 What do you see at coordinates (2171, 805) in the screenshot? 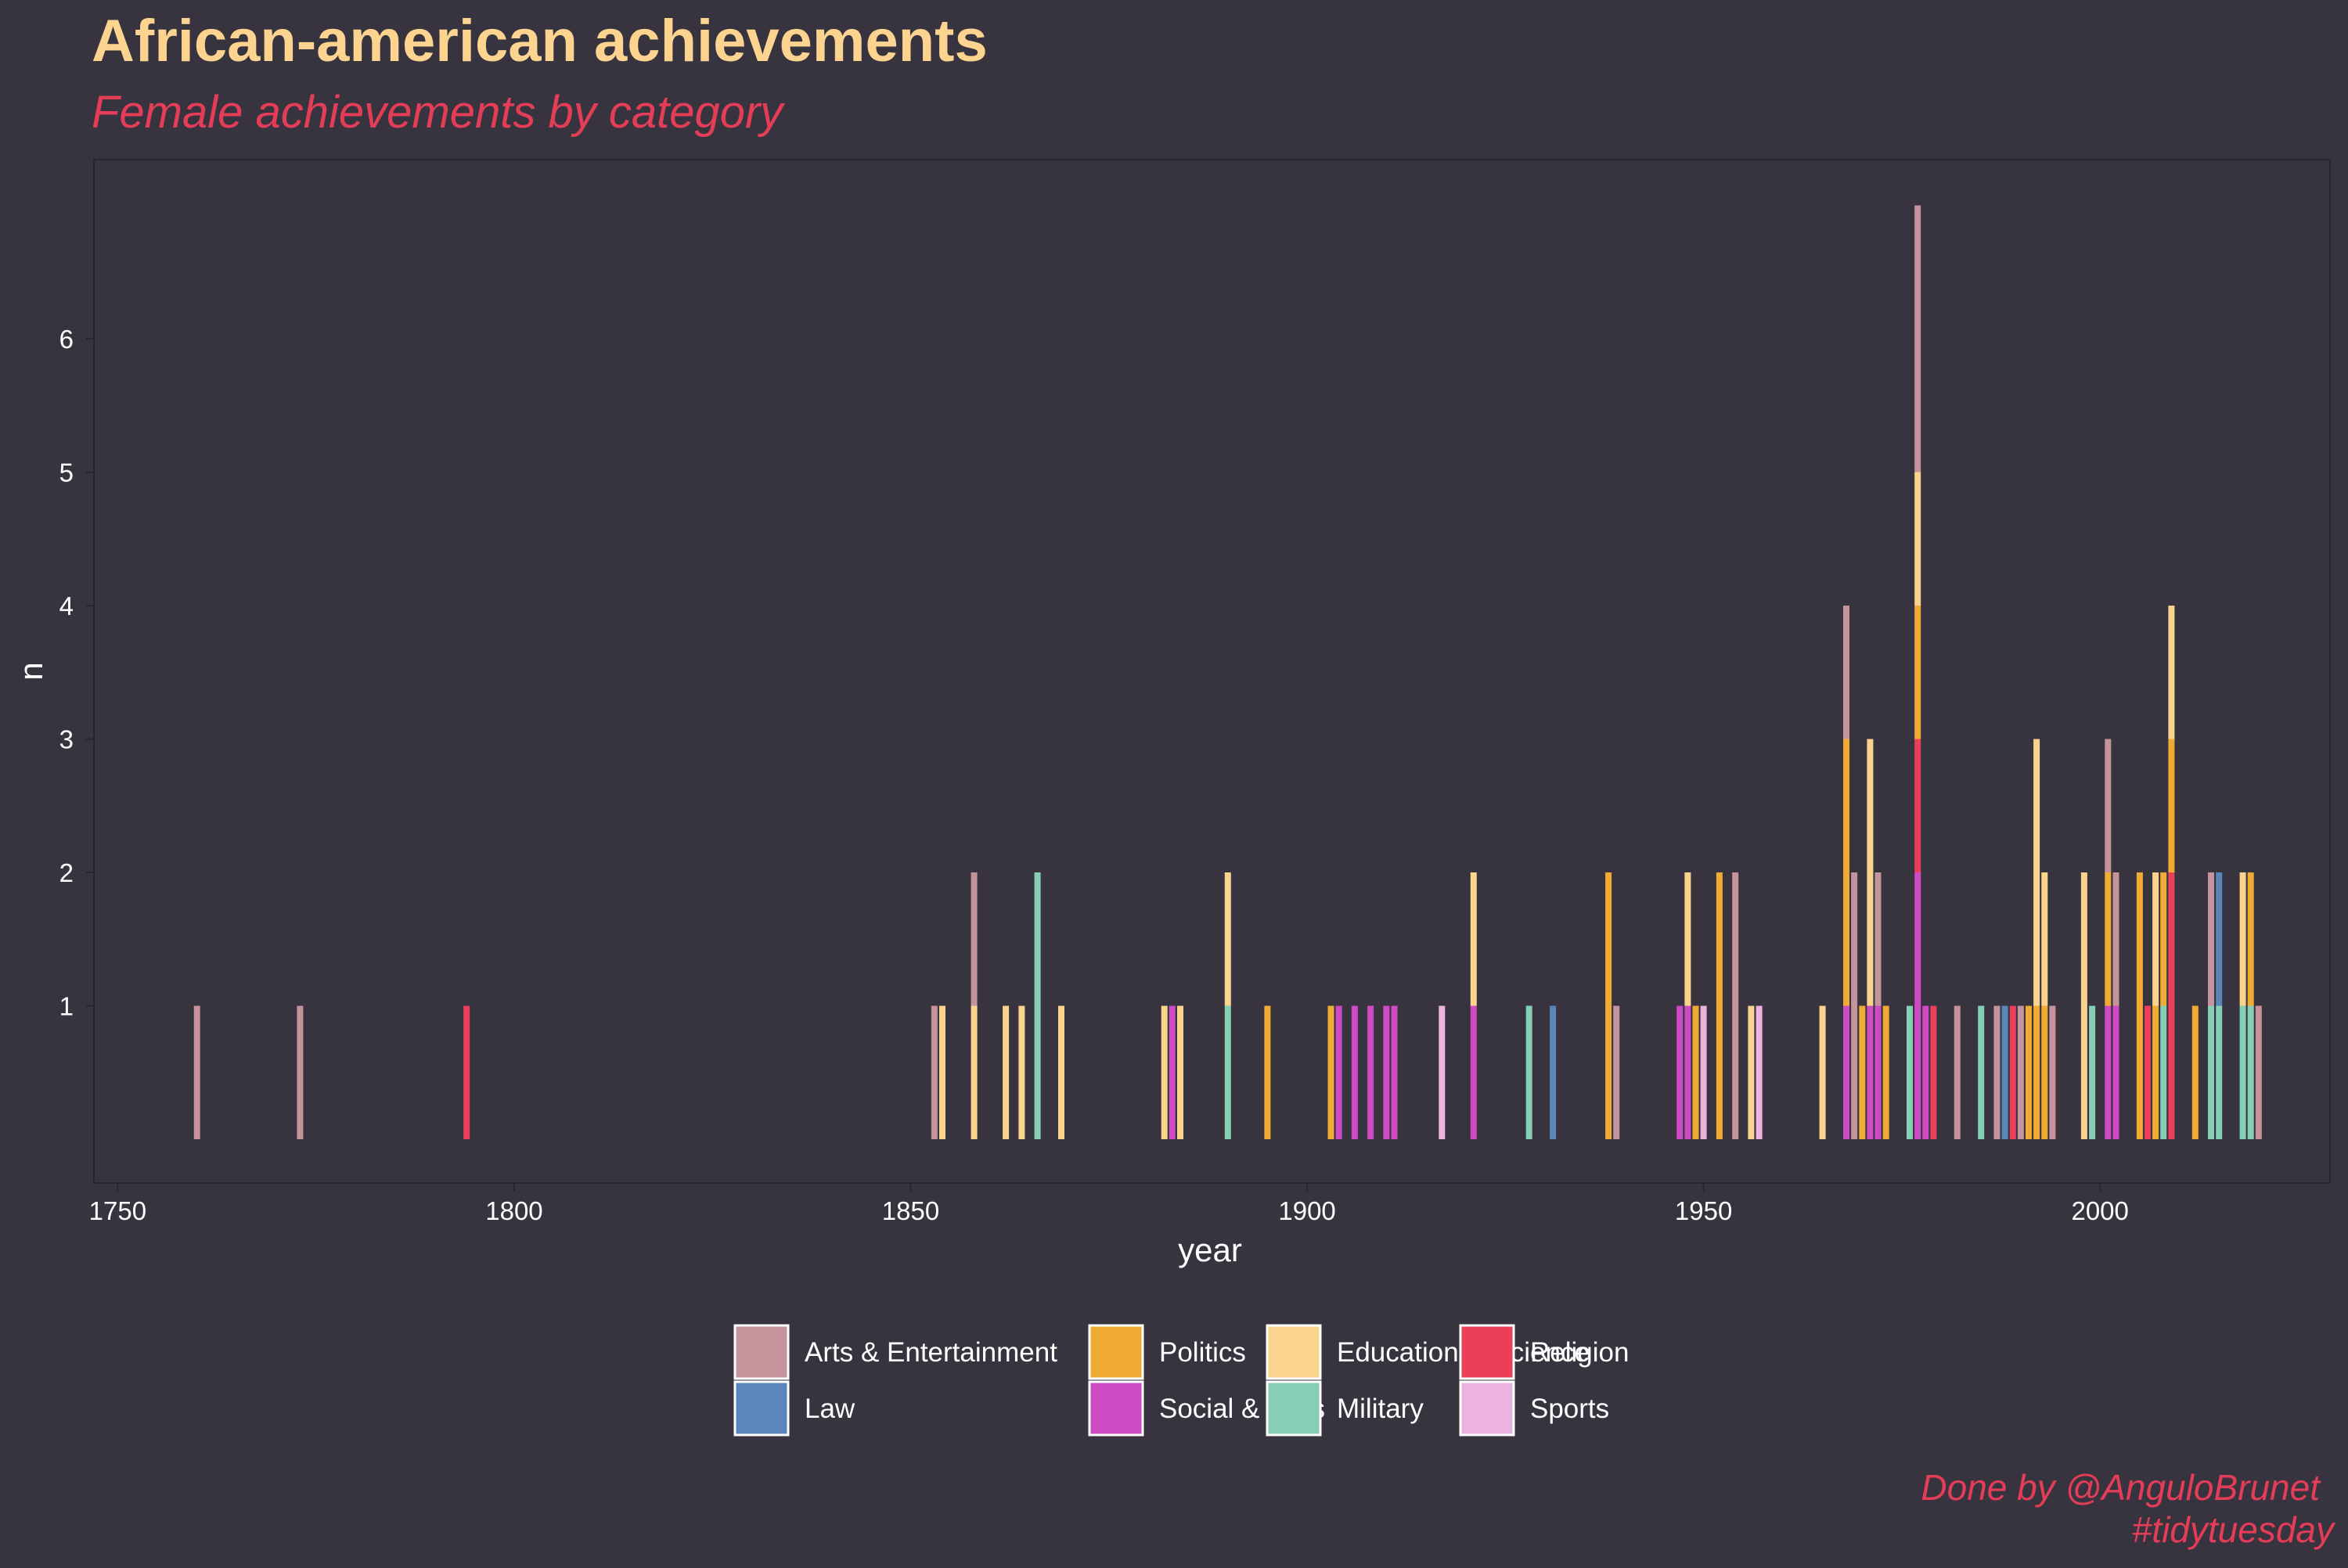
I see `bar-2009-politics` at bounding box center [2171, 805].